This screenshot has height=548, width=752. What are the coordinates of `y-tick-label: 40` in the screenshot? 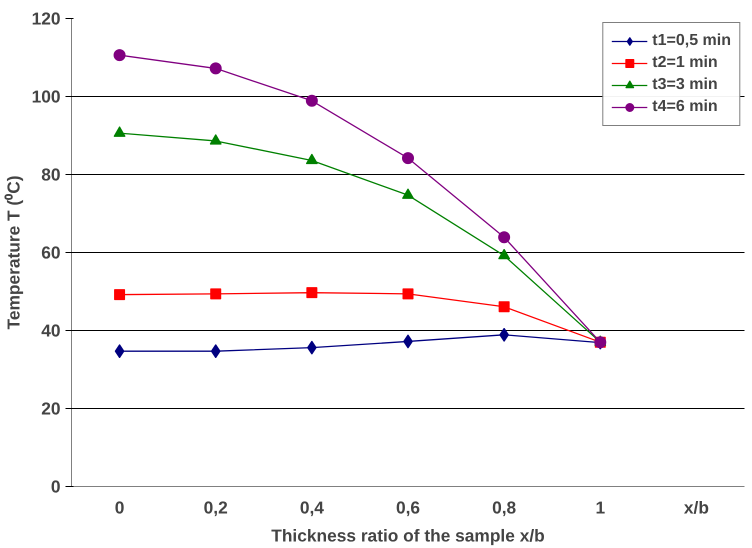 It's located at (51, 330).